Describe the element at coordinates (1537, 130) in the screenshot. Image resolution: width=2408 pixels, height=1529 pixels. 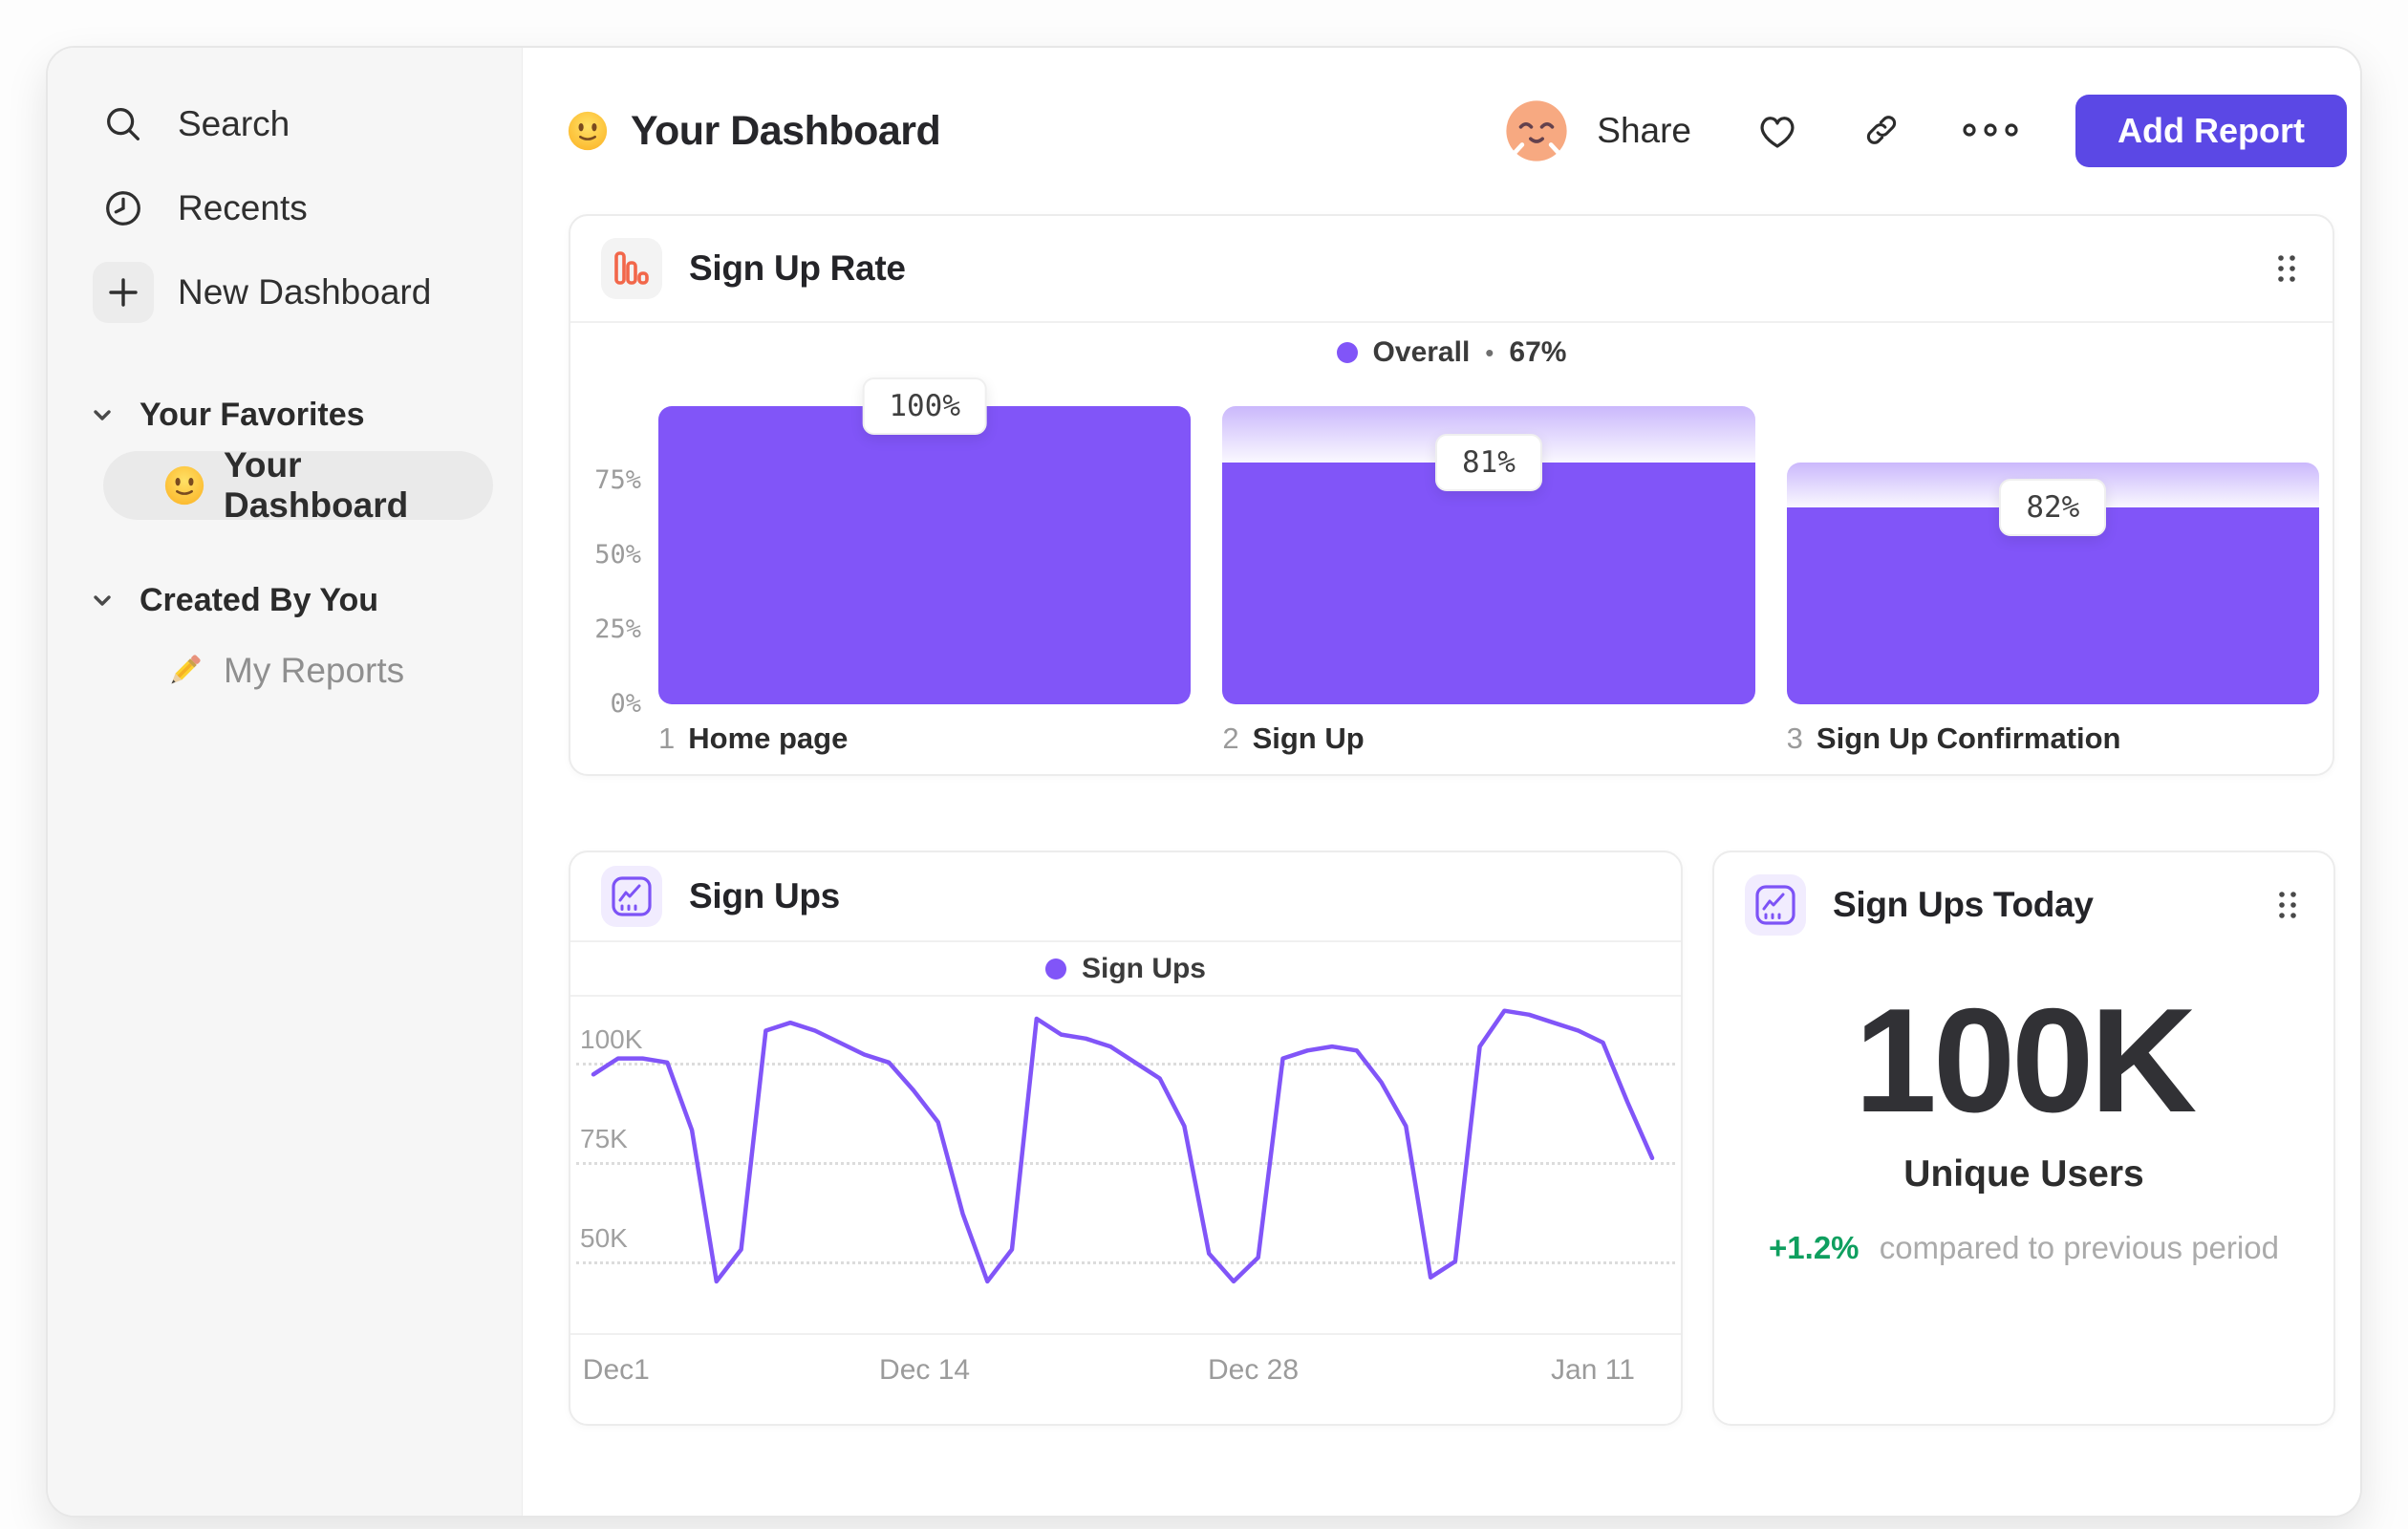
I see `avatar` at that location.